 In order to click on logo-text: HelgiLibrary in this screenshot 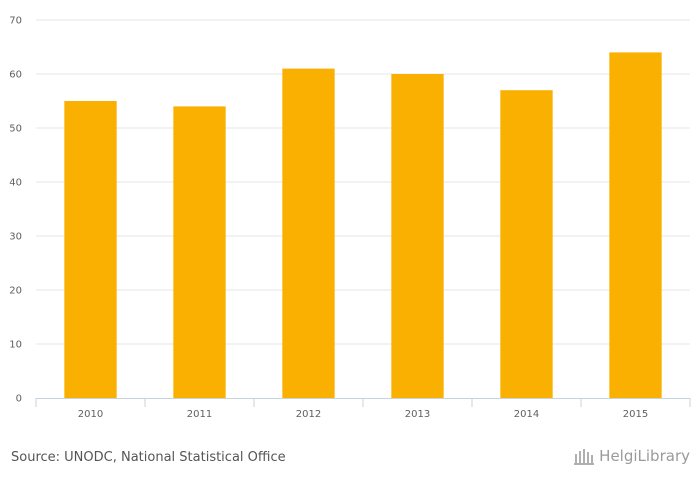, I will do `click(644, 456)`.